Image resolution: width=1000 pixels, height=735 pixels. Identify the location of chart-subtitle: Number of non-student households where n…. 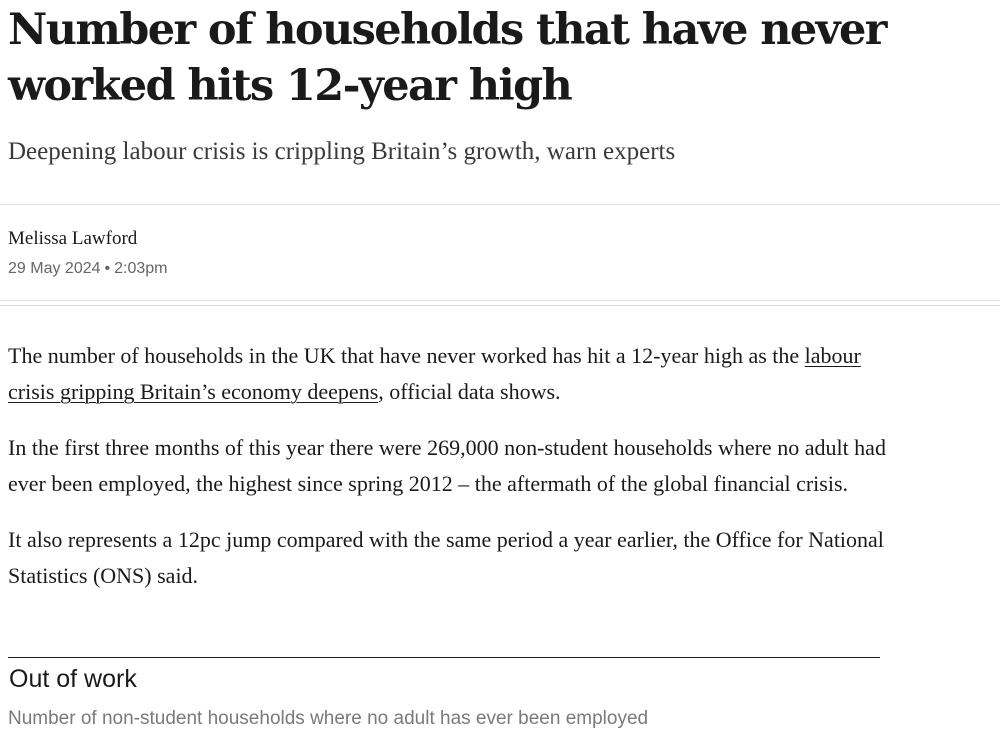
(328, 718).